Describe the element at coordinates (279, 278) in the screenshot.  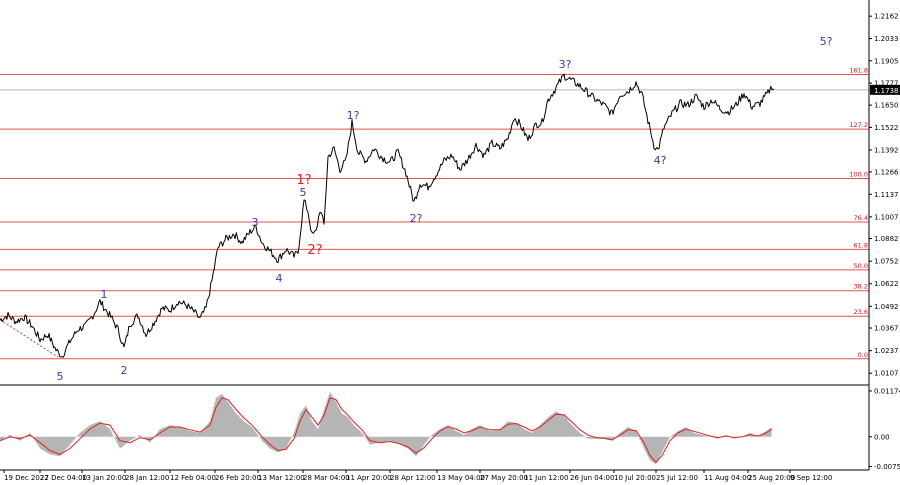
I see `wave-label: 4` at that location.